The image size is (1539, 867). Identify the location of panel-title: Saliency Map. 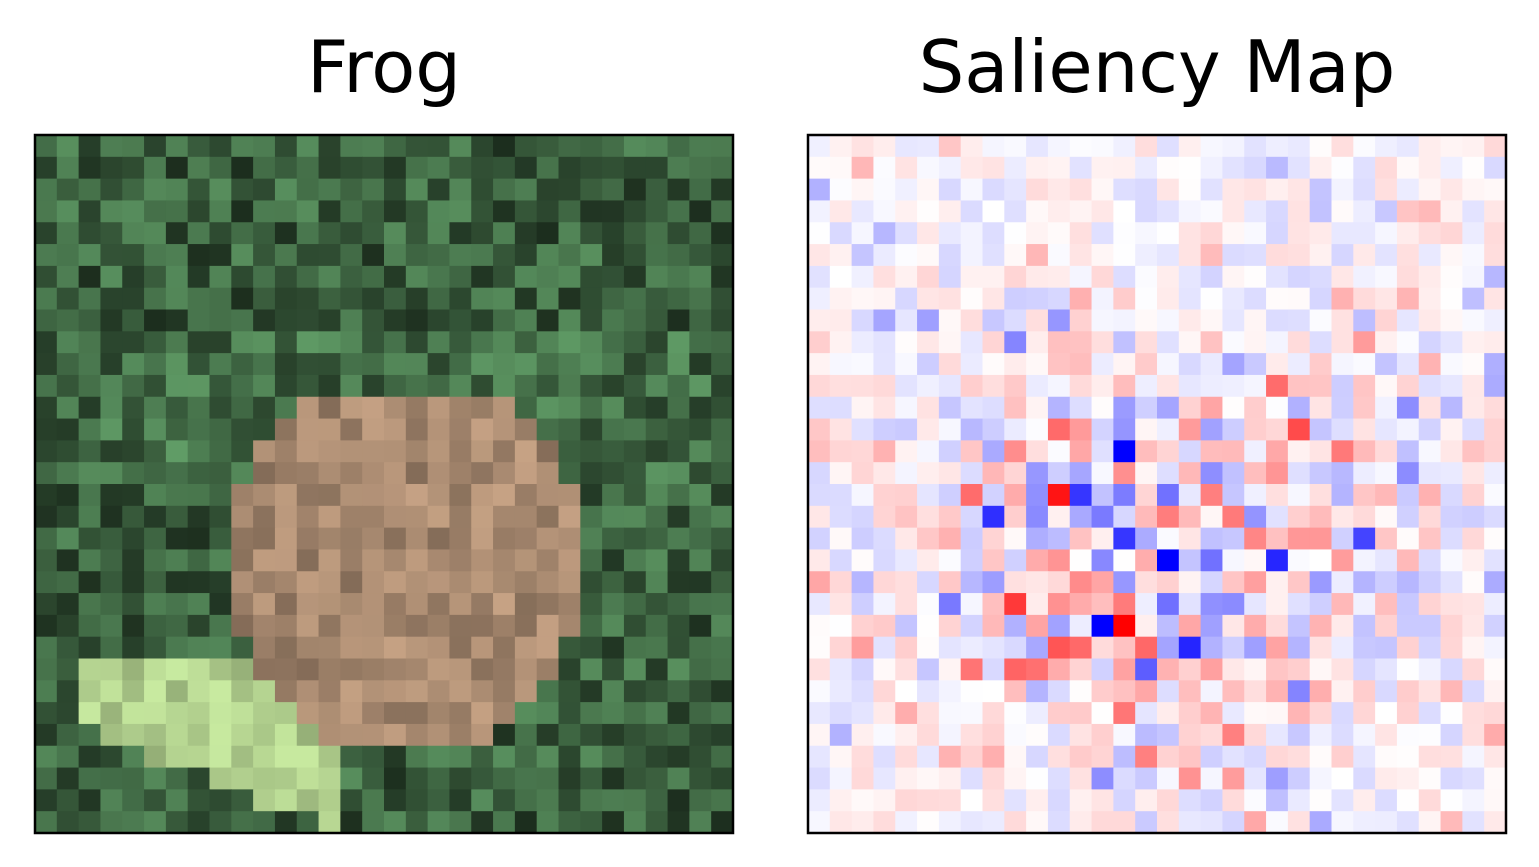
(1157, 67).